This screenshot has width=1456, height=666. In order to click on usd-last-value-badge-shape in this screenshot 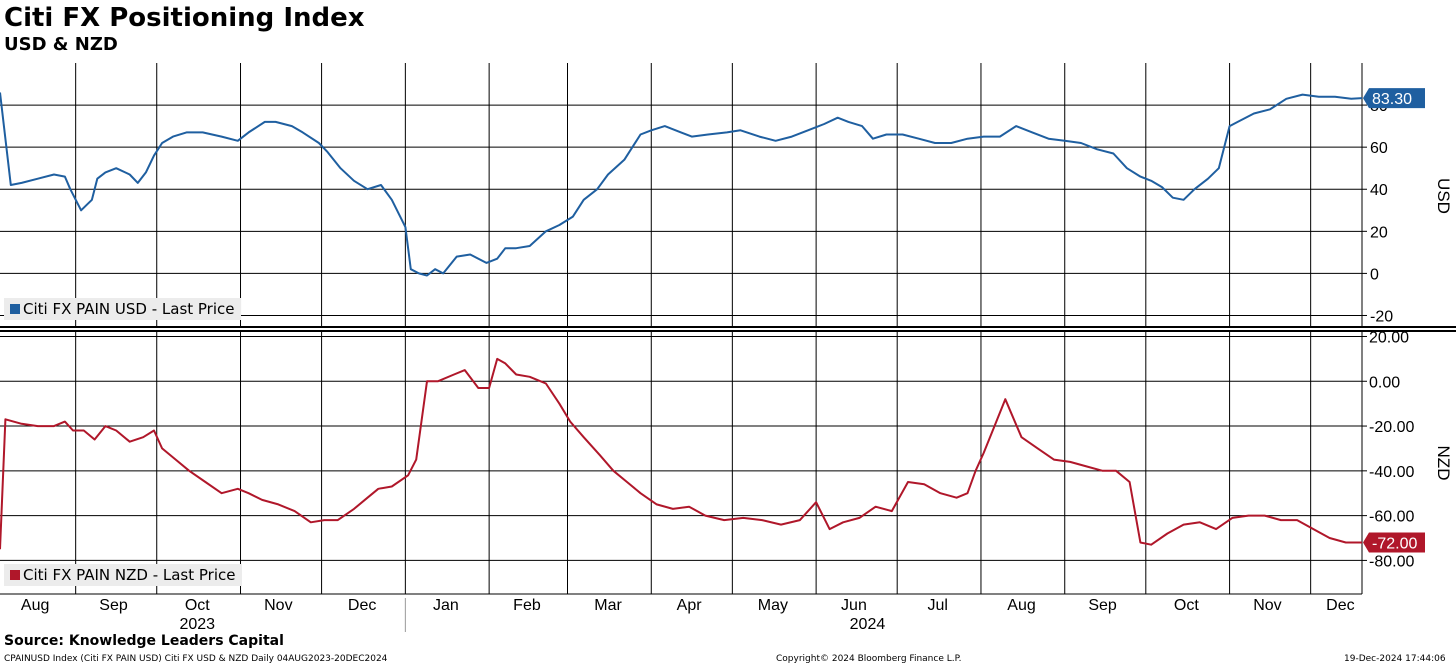, I will do `click(1394, 98)`.